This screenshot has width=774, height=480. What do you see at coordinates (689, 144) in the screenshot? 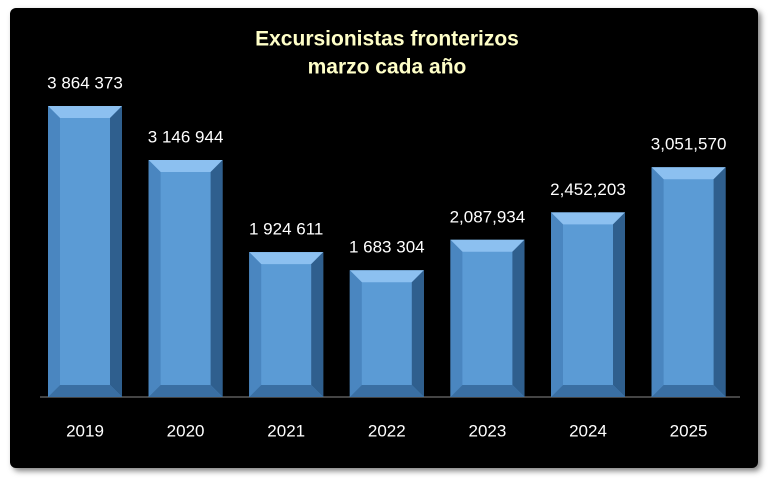
I see `data-label: 3,051,570` at bounding box center [689, 144].